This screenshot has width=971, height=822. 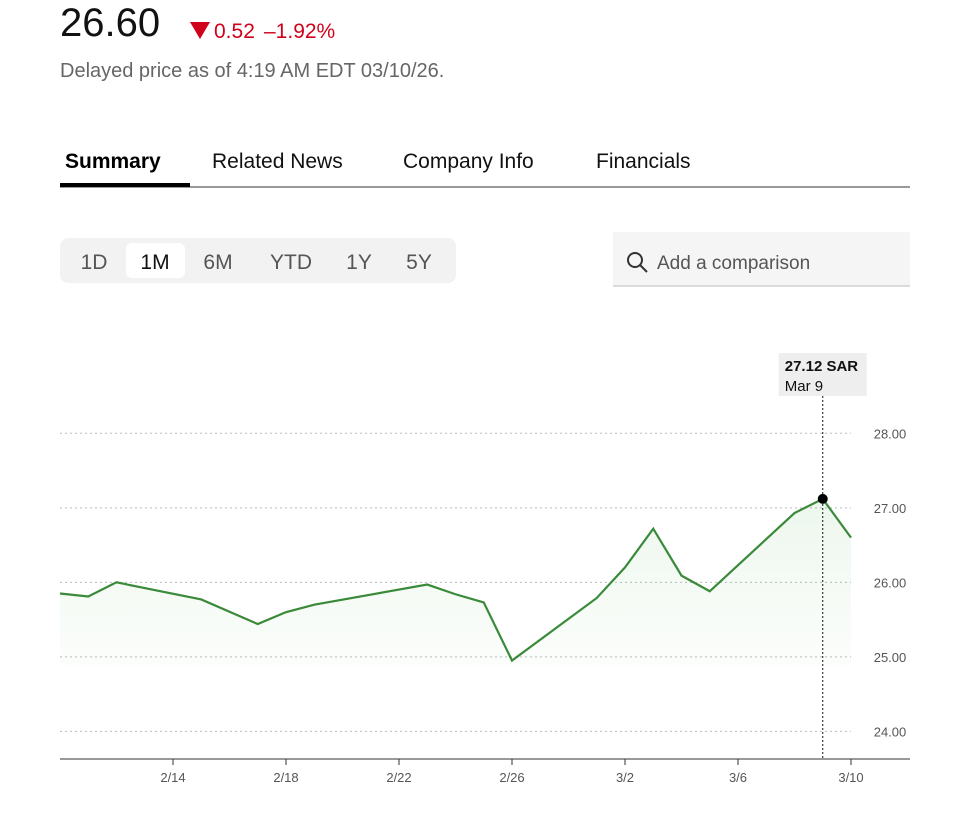 I want to click on change: 0.52, so click(x=234, y=31).